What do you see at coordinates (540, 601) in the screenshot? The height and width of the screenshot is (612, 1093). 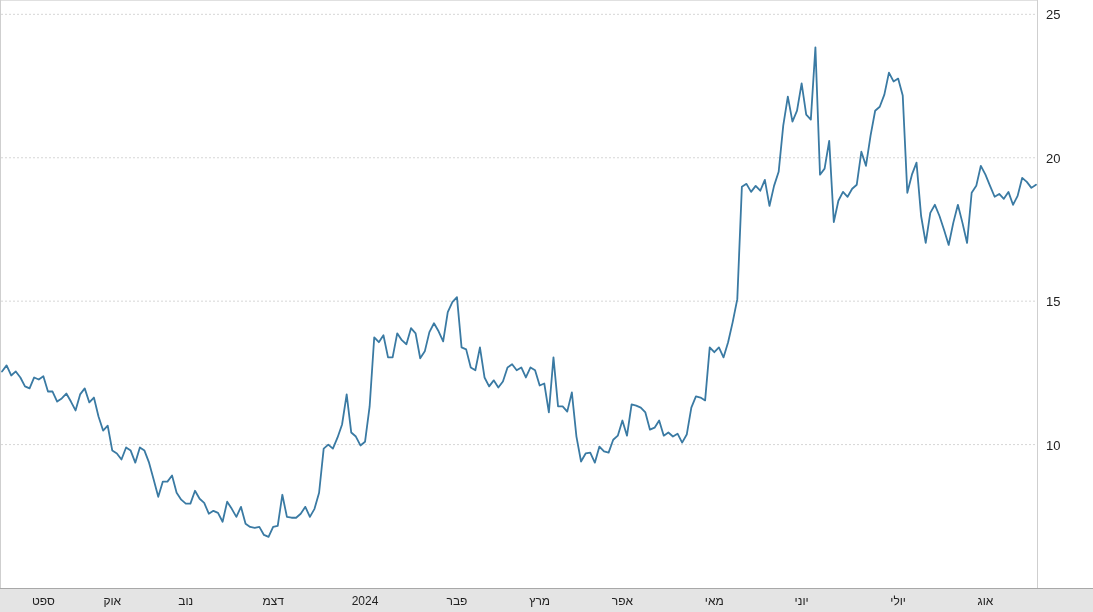 I see `x-tick-label: מרץ` at bounding box center [540, 601].